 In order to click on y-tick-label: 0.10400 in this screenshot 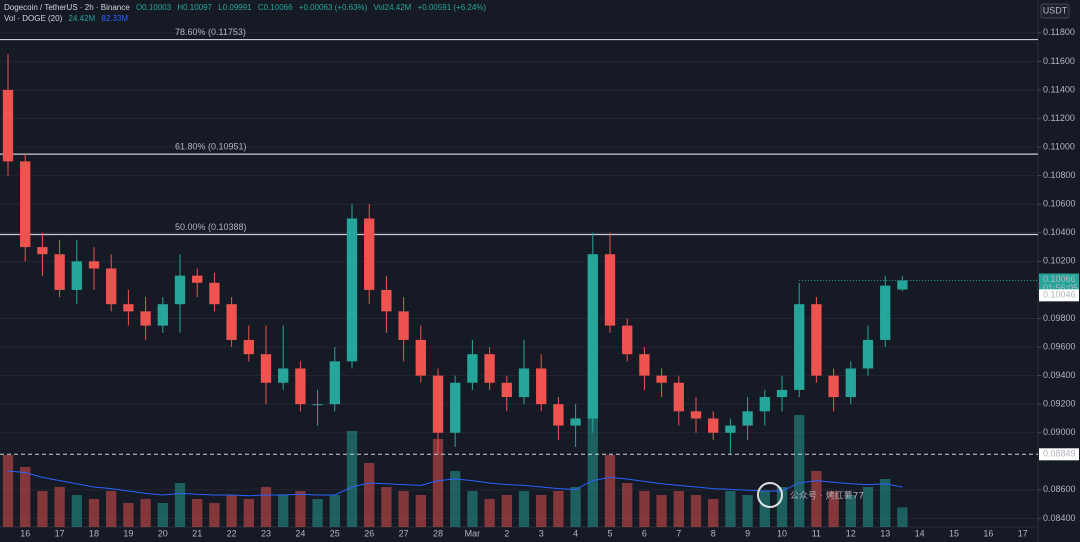, I will do `click(1059, 232)`.